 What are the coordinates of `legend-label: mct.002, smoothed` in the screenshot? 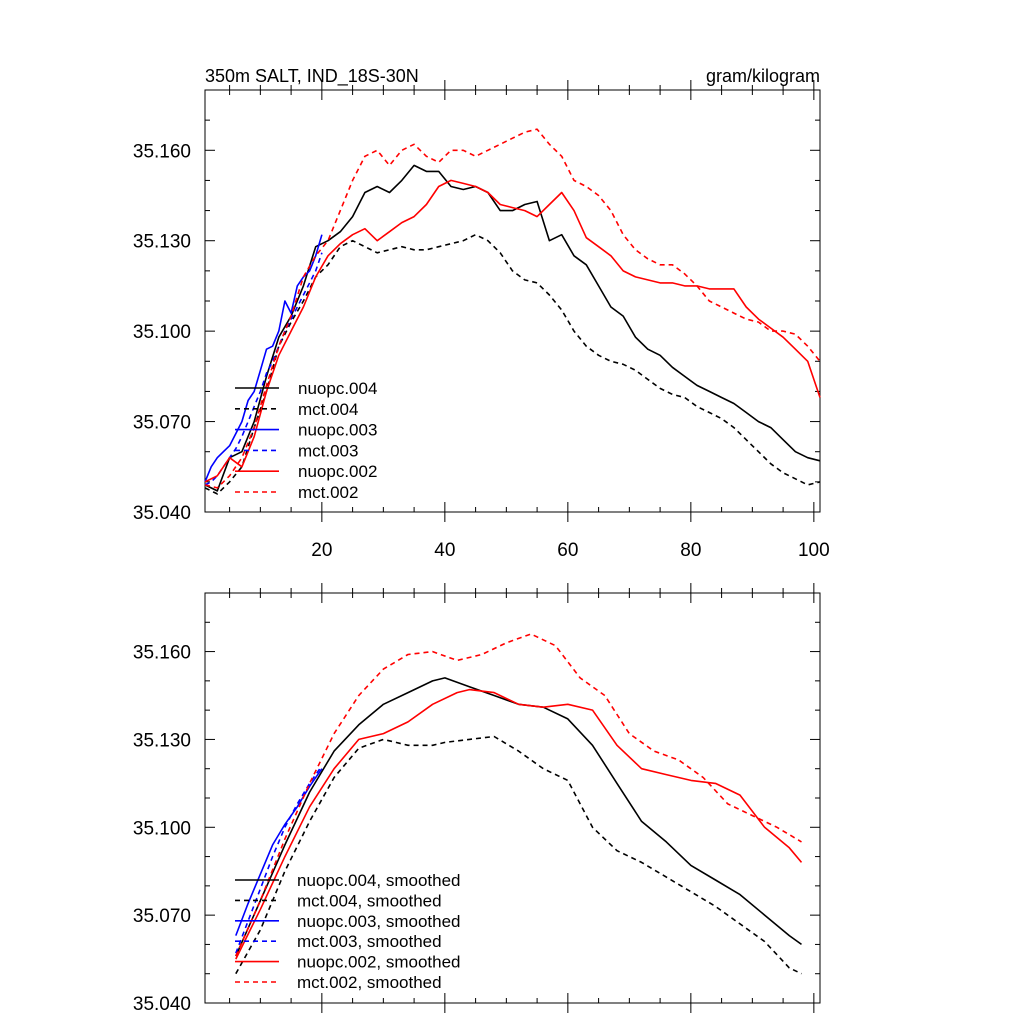 It's located at (369, 982).